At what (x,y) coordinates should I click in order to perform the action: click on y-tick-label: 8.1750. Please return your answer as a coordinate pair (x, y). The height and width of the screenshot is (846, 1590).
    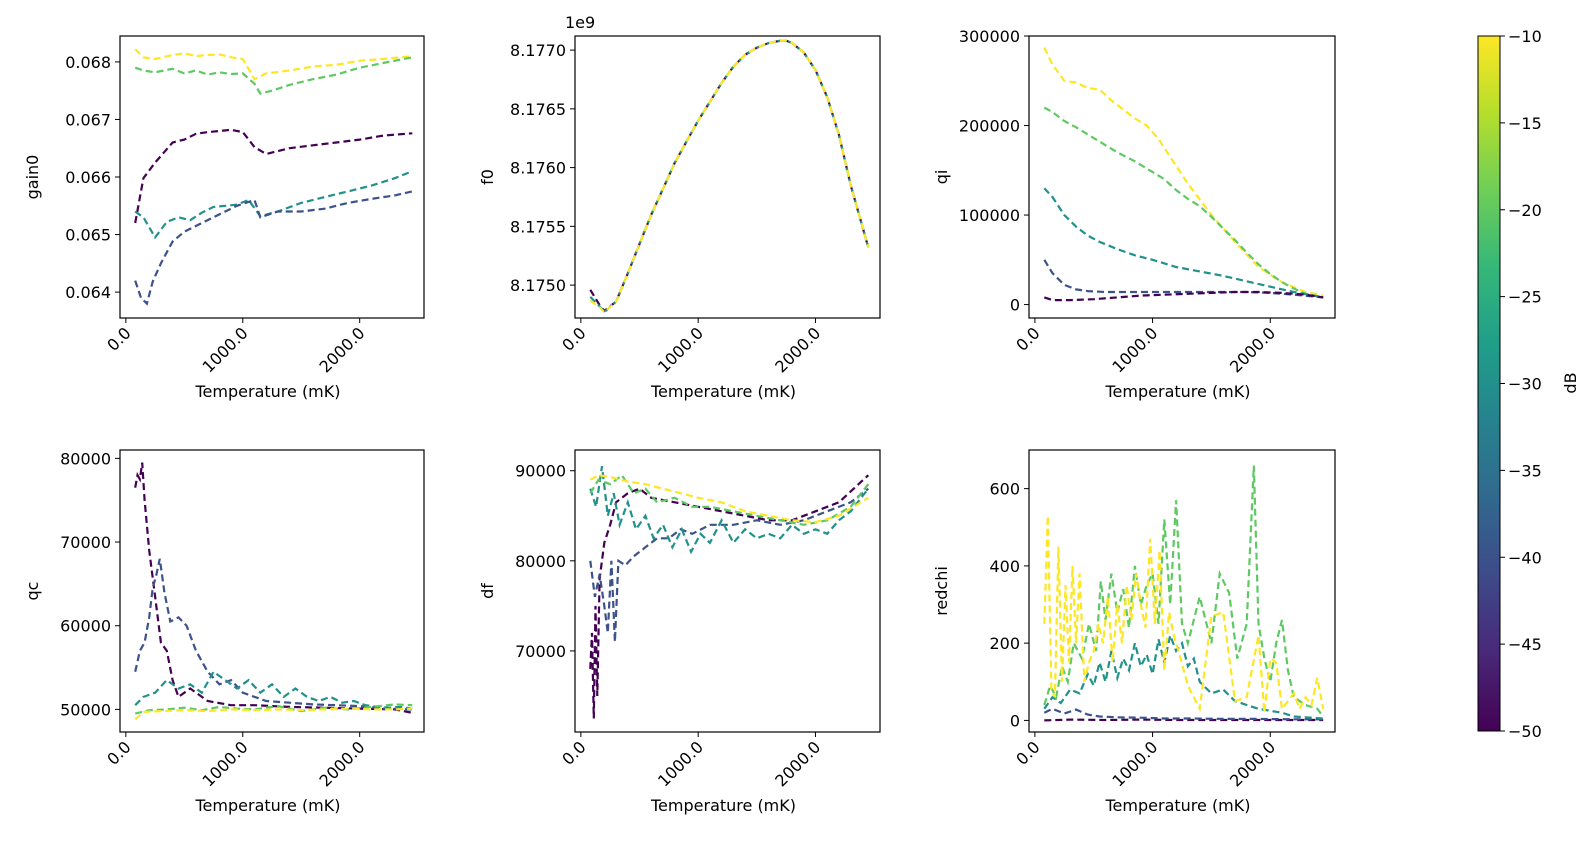
    Looking at the image, I should click on (538, 285).